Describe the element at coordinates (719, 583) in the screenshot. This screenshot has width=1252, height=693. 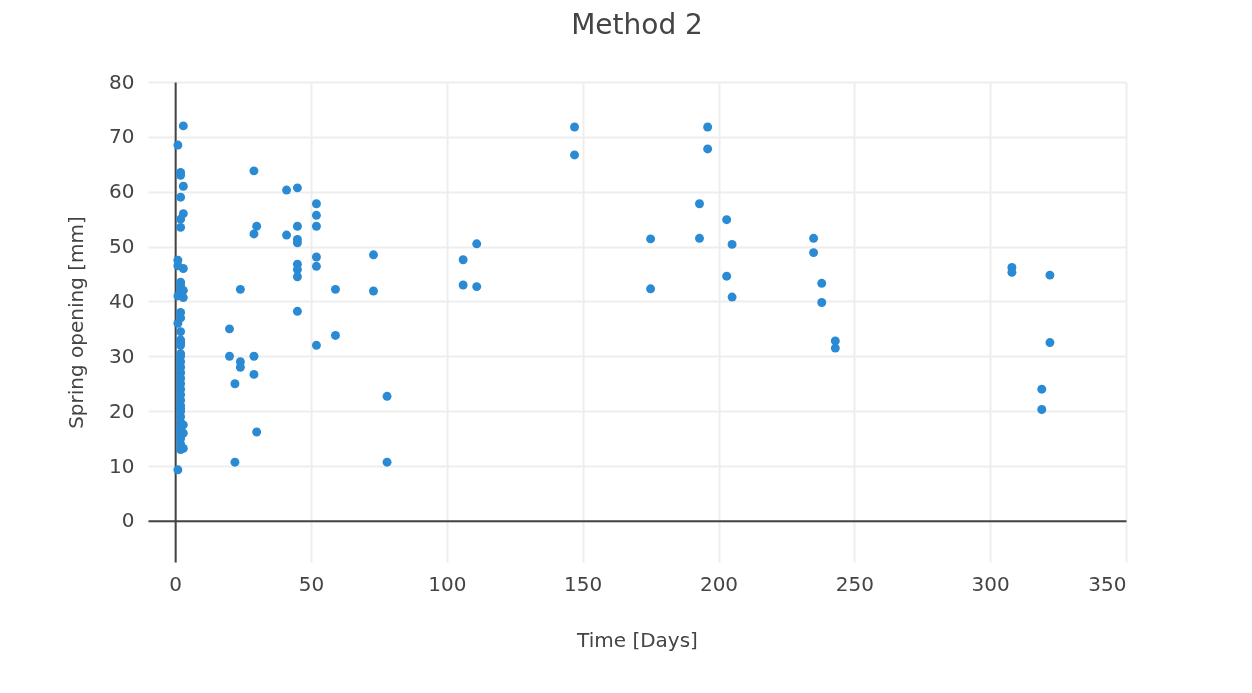
I see `x-tick-label: 200` at that location.